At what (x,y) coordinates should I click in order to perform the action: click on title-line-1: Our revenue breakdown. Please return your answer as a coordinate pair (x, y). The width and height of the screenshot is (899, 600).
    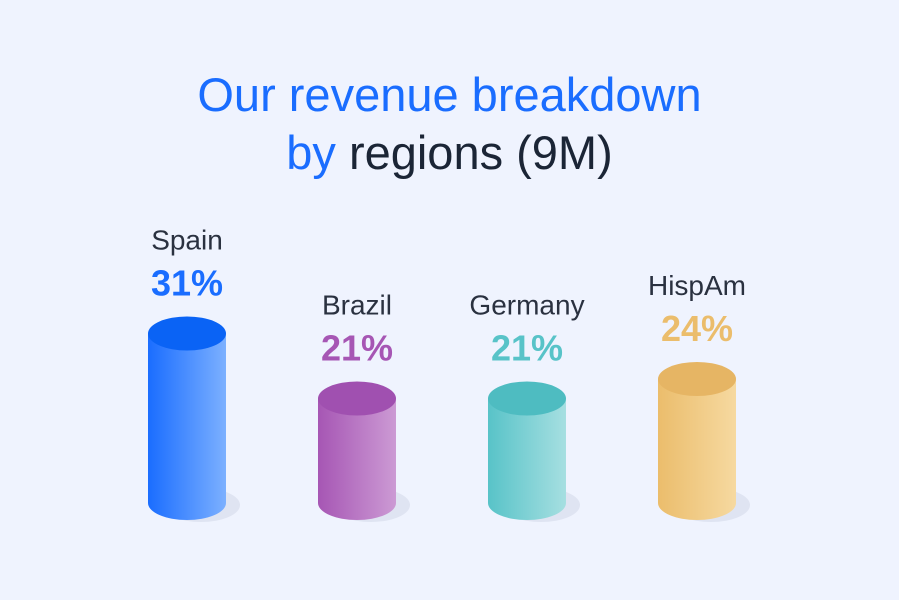
    Looking at the image, I should click on (449, 94).